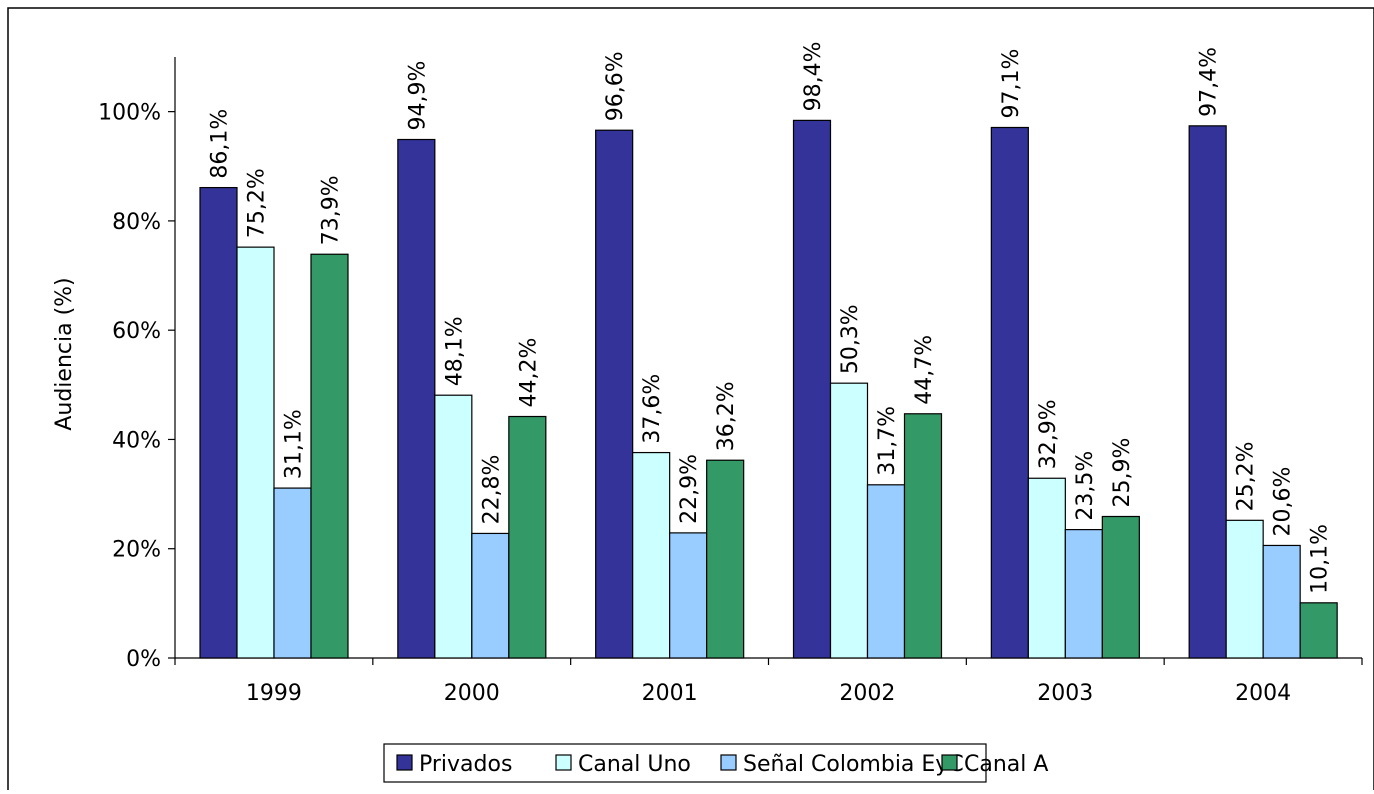 Image resolution: width=1374 pixels, height=794 pixels. What do you see at coordinates (923, 536) in the screenshot?
I see `bar-canal-a-2002` at bounding box center [923, 536].